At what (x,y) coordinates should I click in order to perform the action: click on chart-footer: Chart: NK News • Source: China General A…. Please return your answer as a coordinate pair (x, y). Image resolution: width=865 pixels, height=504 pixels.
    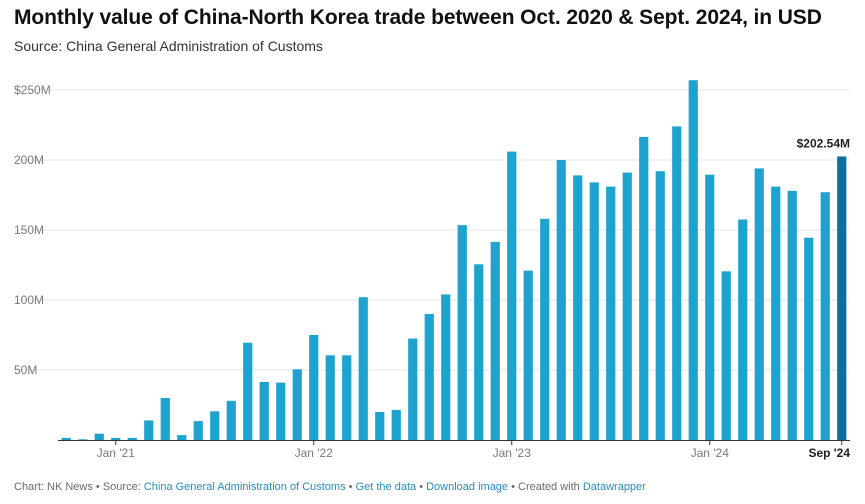
    Looking at the image, I should click on (330, 487).